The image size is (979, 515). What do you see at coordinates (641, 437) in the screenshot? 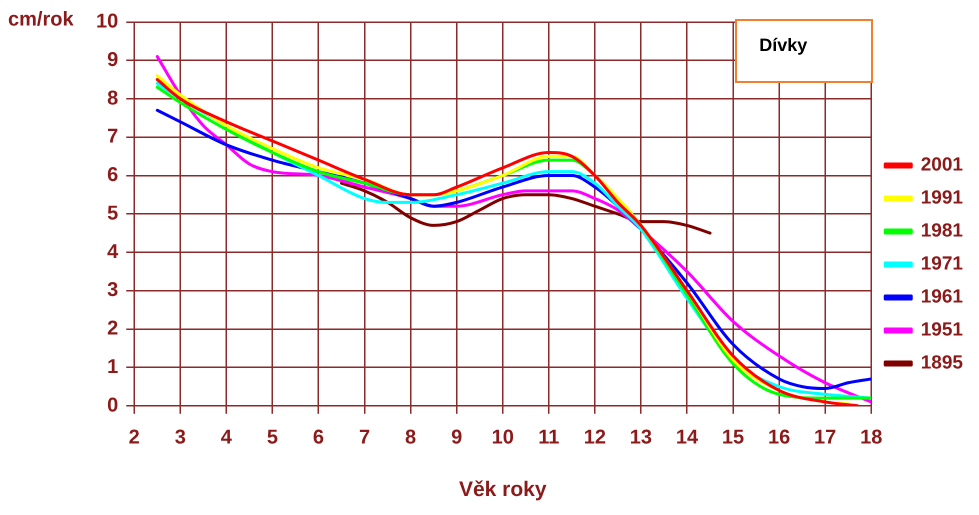
I see `x-tick-label: 13` at bounding box center [641, 437].